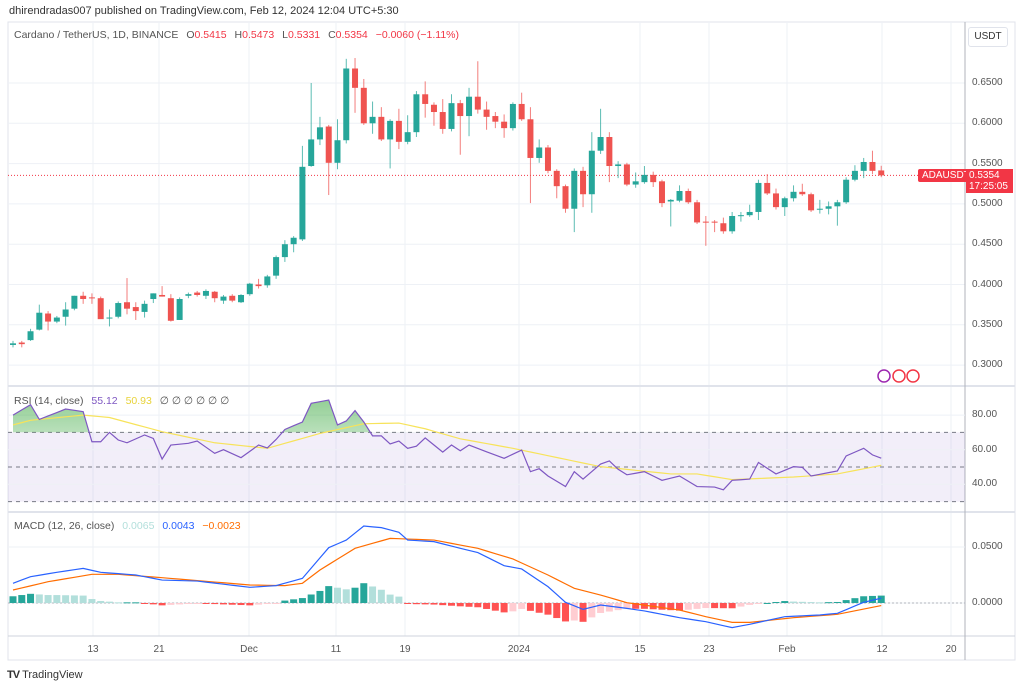 This screenshot has height=689, width=1024. What do you see at coordinates (988, 37) in the screenshot?
I see `currency-button: USDT` at bounding box center [988, 37].